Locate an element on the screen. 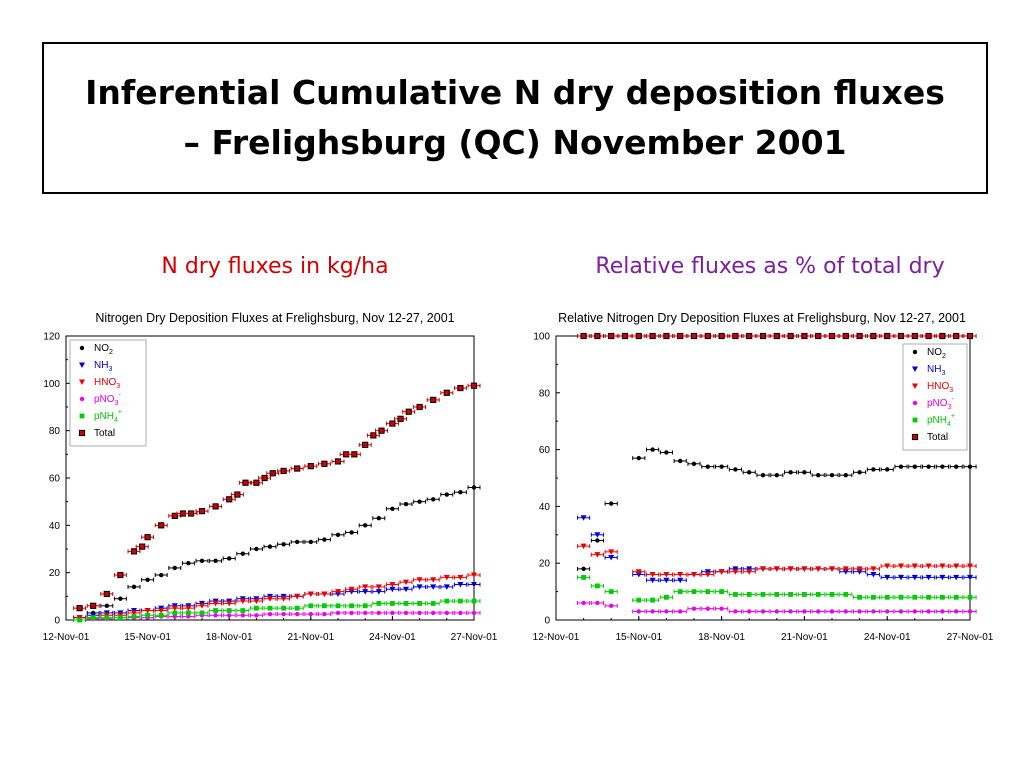 The image size is (1024, 768). chart-2-legend: NO2 NH3 HNO3 pNO3- pNH4+ Total is located at coordinates (935, 397).